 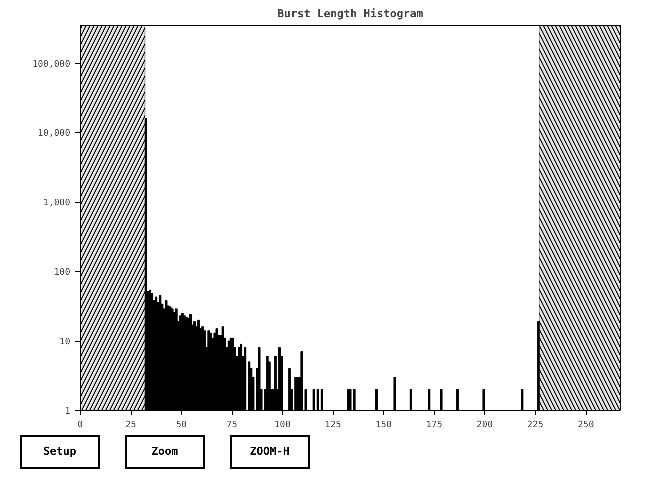 What do you see at coordinates (131, 425) in the screenshot?
I see `x-tick-label: 25` at bounding box center [131, 425].